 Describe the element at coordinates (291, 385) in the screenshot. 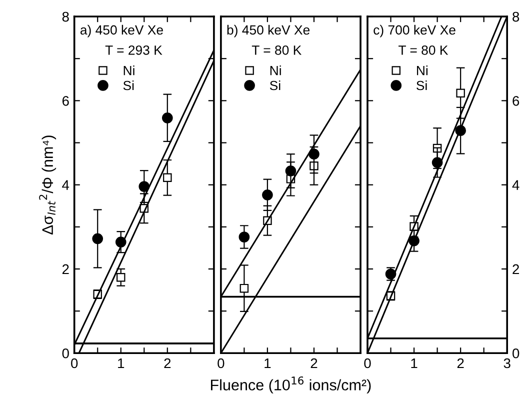

I see `x-axis-title: Fluence (10$^{16}$ ions/cm²)` at that location.